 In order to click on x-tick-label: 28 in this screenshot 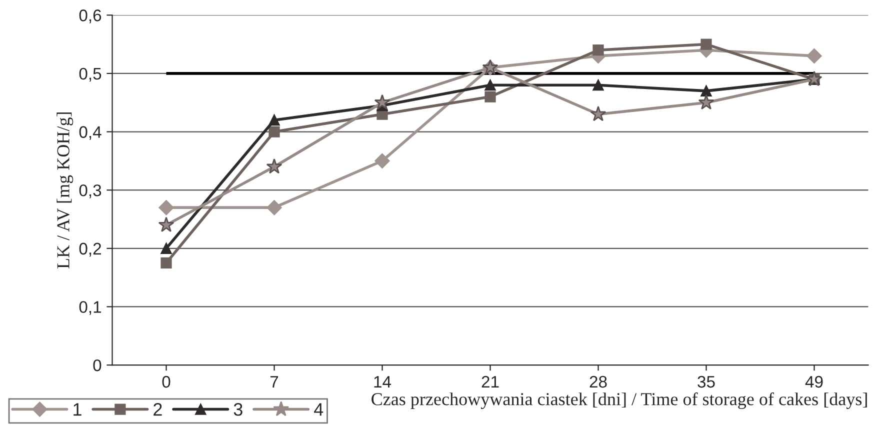, I will do `click(598, 382)`.